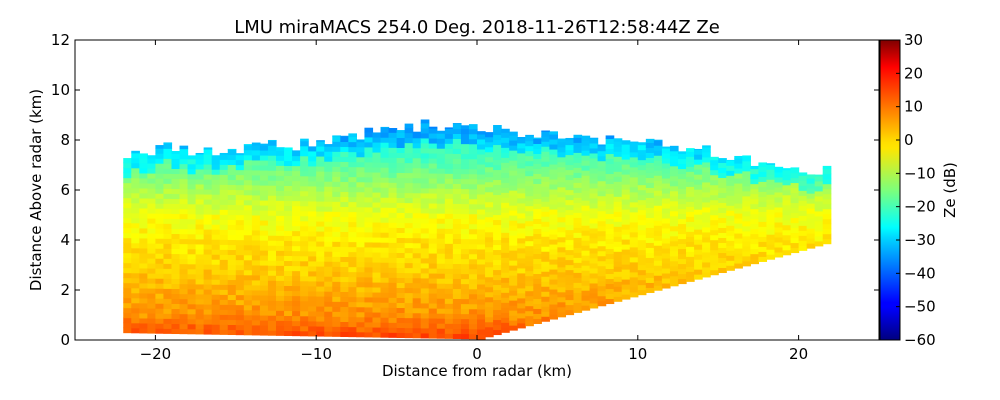  What do you see at coordinates (920, 207) in the screenshot?
I see `colorbar-tick-label: −20` at bounding box center [920, 207].